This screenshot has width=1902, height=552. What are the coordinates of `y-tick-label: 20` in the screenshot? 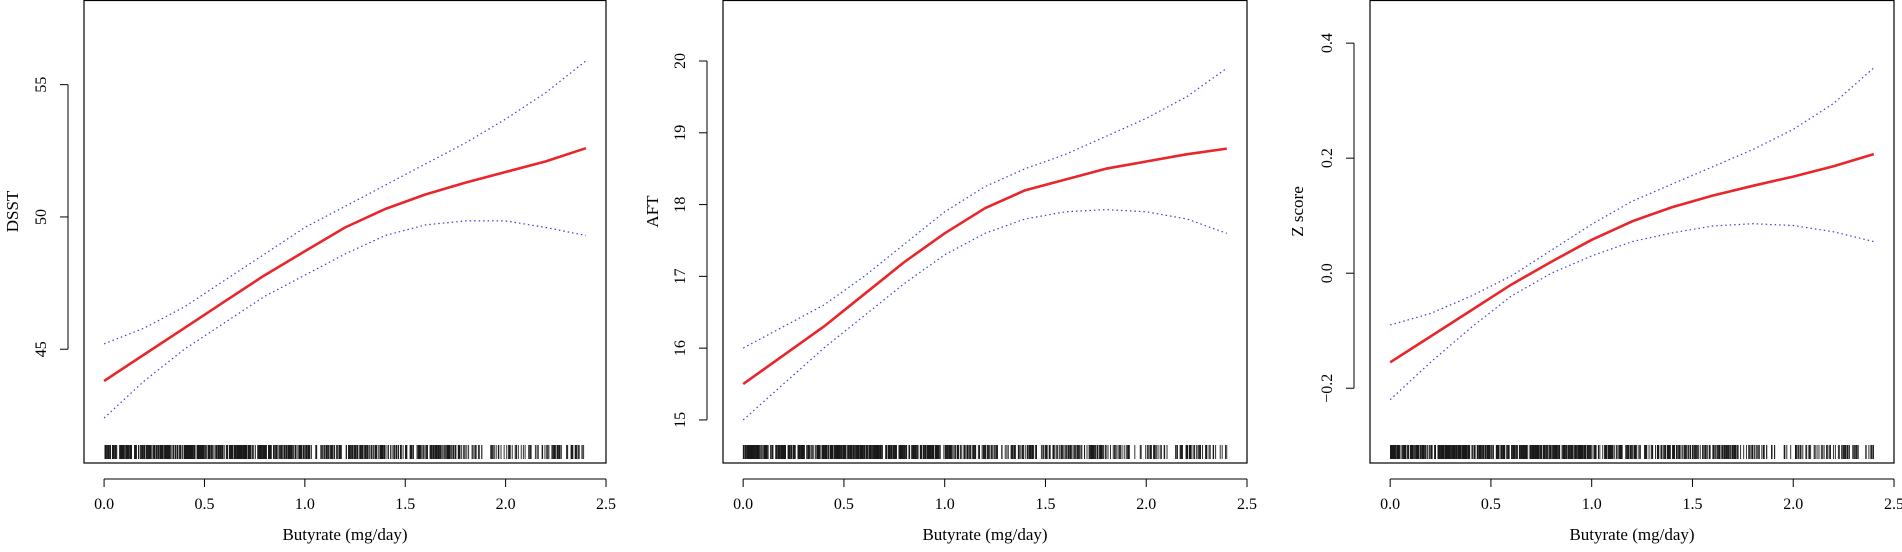 It's located at (680, 61).